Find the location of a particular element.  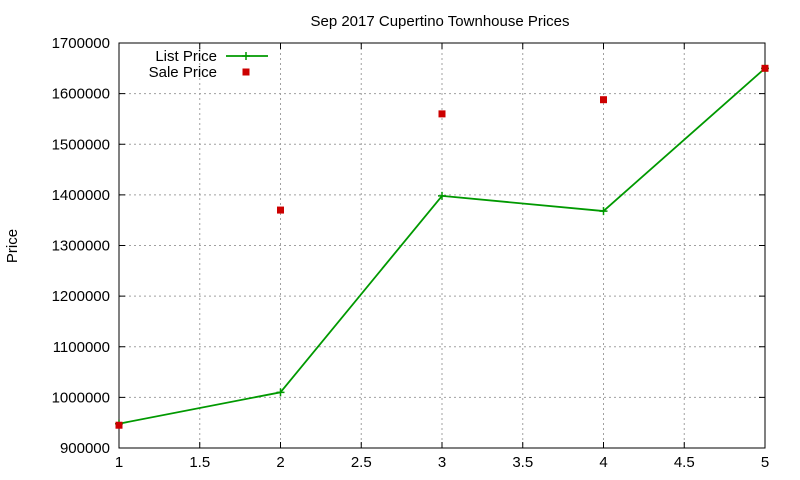

y-tick-label: 1400000 is located at coordinates (81, 195).